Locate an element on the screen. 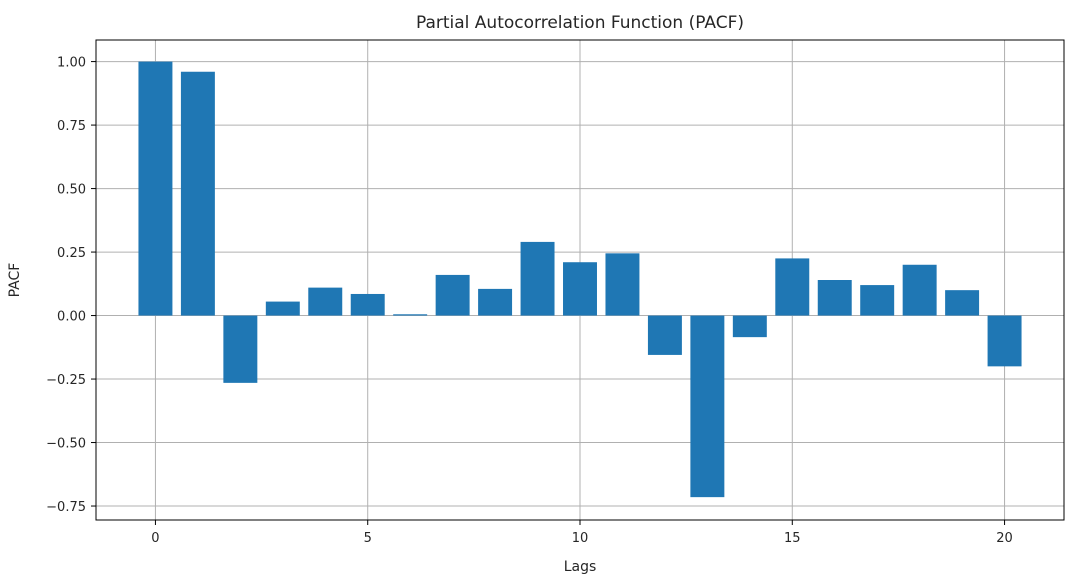 This screenshot has width=1083, height=582. y-tick-label: −0.75 is located at coordinates (66, 507).